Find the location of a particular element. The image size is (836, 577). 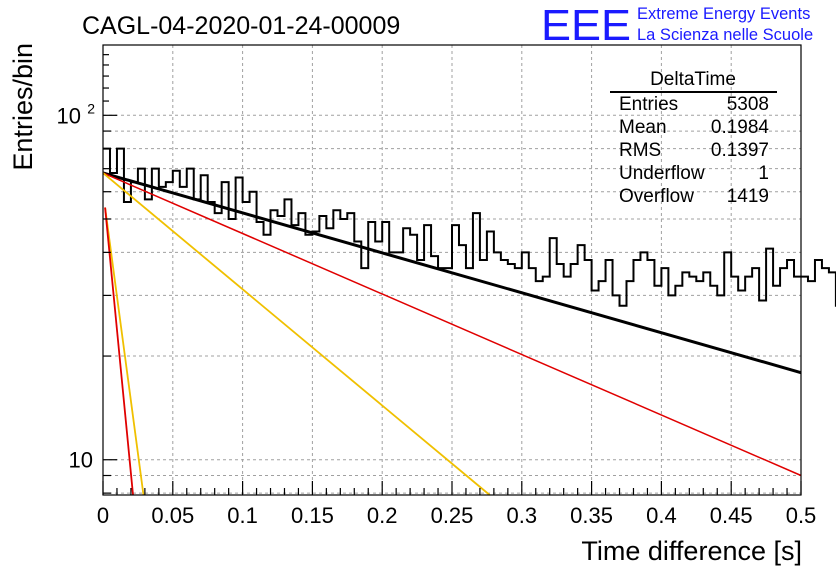

stats-label-rms: RMS is located at coordinates (640, 150).